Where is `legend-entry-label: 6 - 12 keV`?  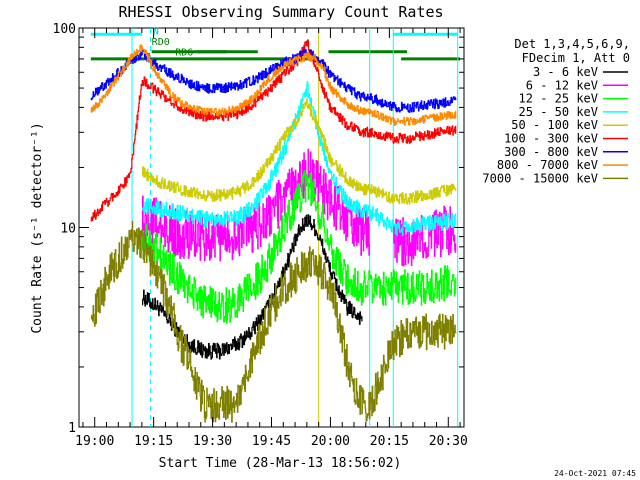 legend-entry-label: 6 - 12 keV is located at coordinates (562, 85).